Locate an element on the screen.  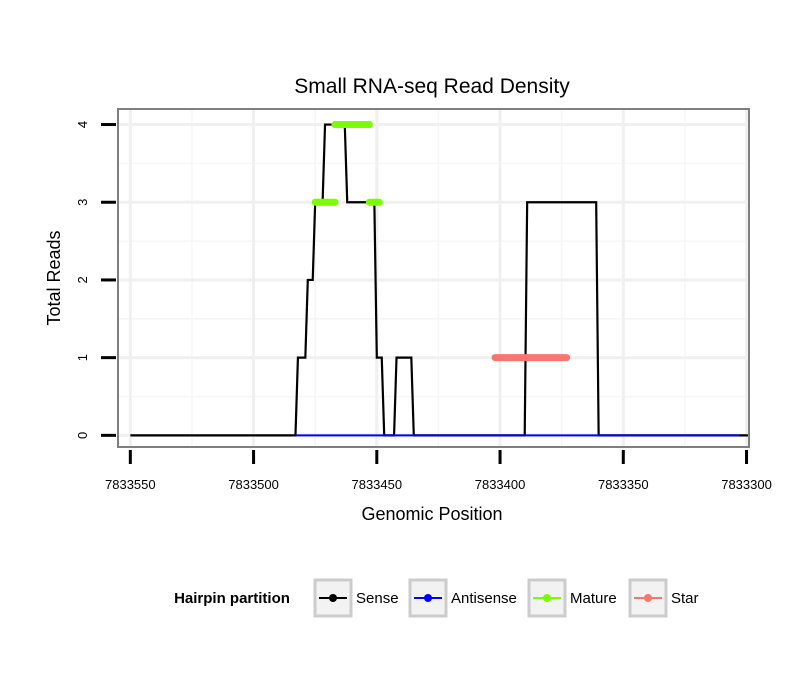
chart-title: Small RNA-seq Read Density is located at coordinates (432, 86).